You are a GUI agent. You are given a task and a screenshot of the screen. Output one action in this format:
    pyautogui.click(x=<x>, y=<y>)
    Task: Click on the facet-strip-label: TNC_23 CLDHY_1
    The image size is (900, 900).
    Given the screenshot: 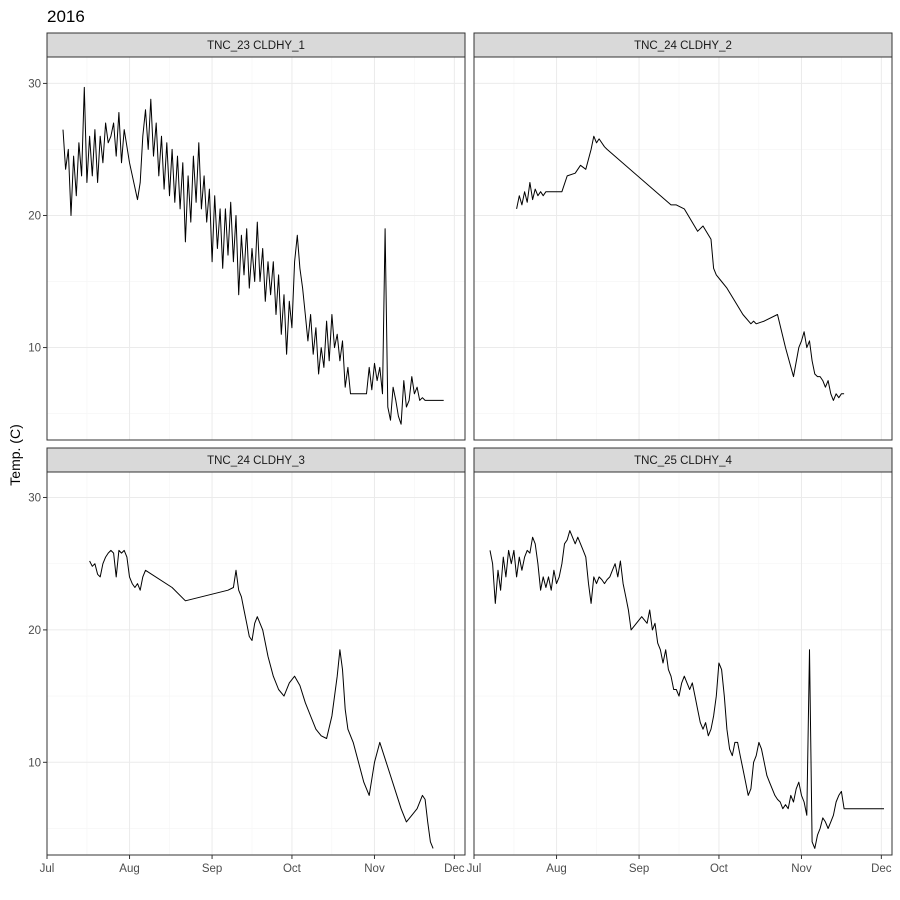 What is the action you would take?
    pyautogui.click(x=256, y=46)
    